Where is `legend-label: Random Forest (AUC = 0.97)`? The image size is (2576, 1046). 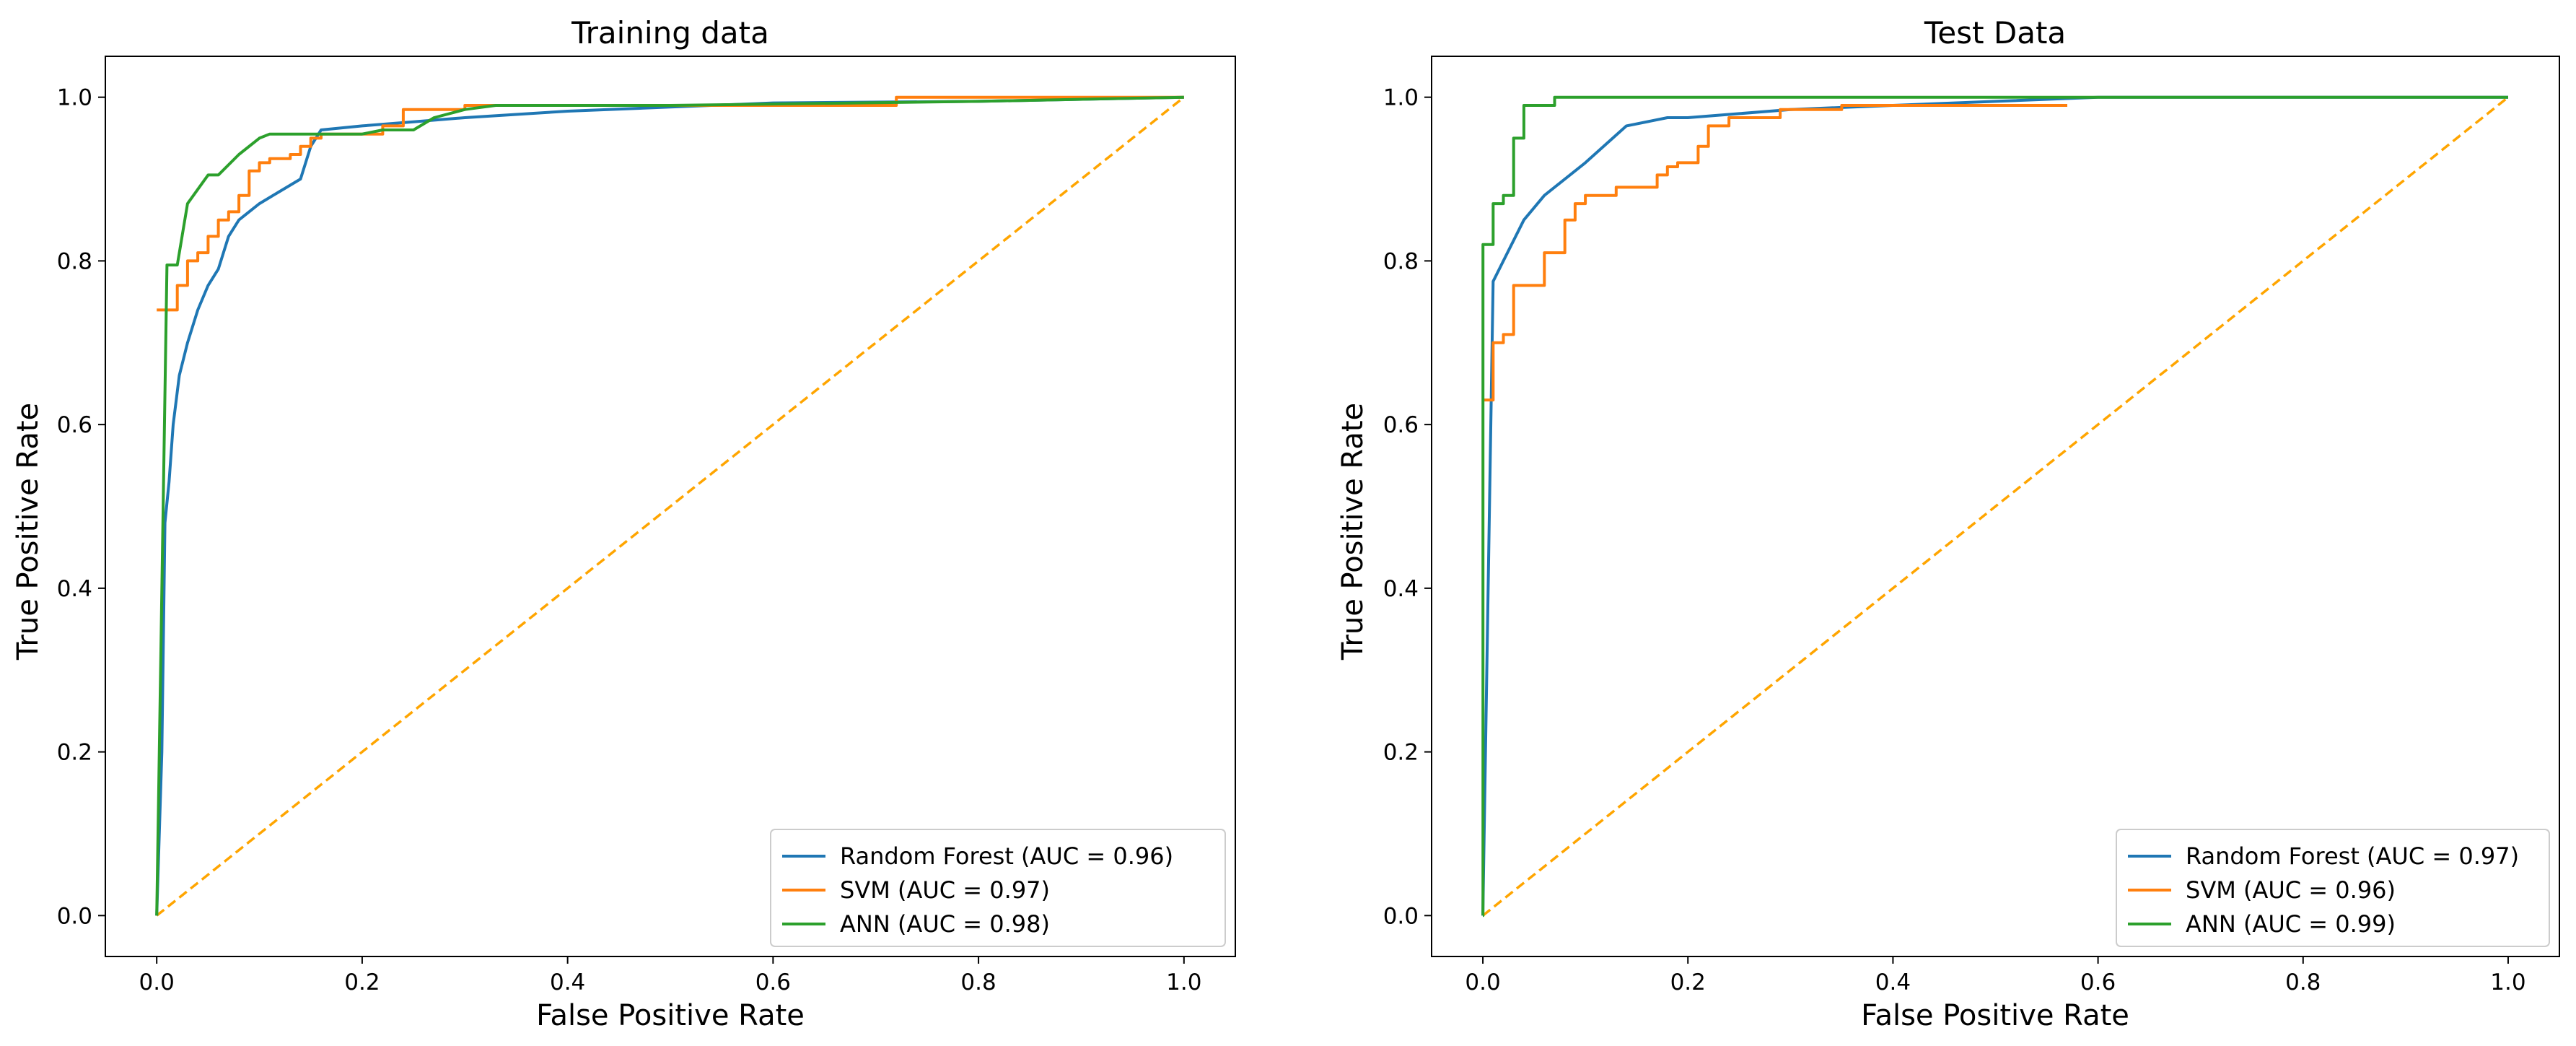
legend-label: Random Forest (AUC = 0.97) is located at coordinates (2352, 856).